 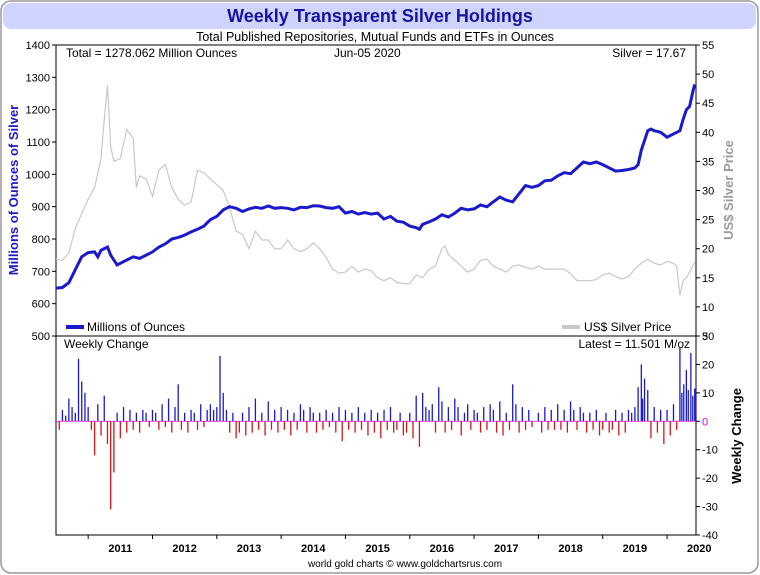 What do you see at coordinates (38, 143) in the screenshot?
I see `left-tick-label: 1100` at bounding box center [38, 143].